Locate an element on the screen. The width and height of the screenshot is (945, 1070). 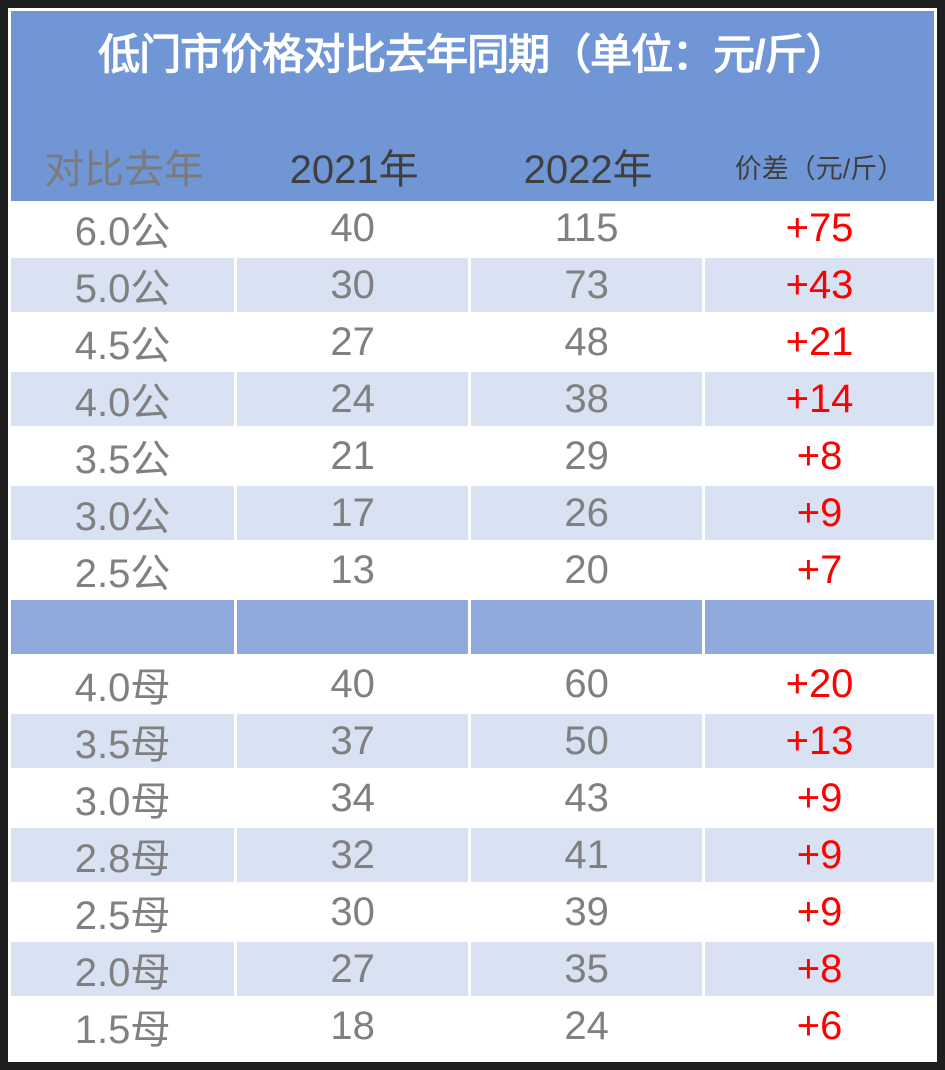
size-label-cell: 2.5公 is located at coordinates (124, 570).